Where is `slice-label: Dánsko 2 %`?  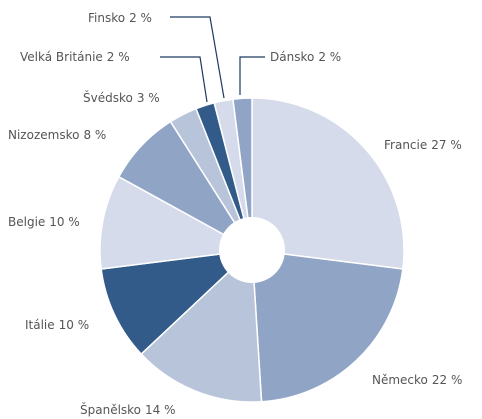
slice-label: Dánsko 2 % is located at coordinates (305, 57).